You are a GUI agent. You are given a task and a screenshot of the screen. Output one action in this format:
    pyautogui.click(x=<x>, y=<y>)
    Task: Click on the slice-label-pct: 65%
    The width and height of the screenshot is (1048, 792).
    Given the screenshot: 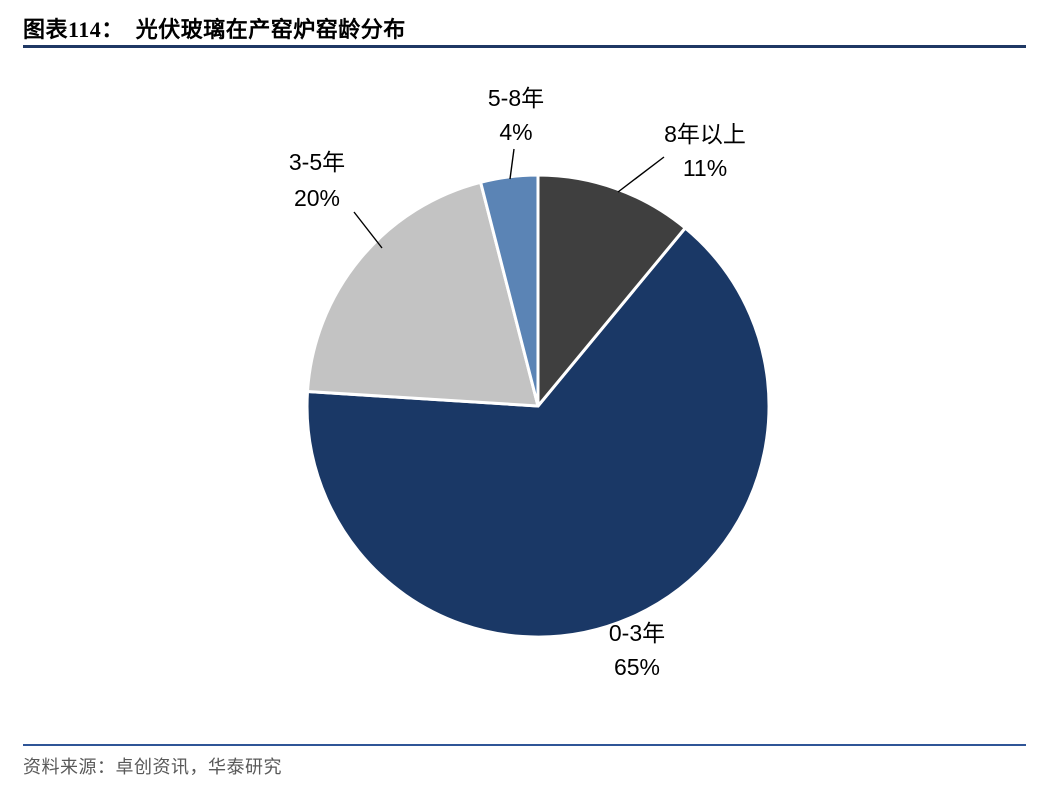 What is the action you would take?
    pyautogui.click(x=637, y=667)
    